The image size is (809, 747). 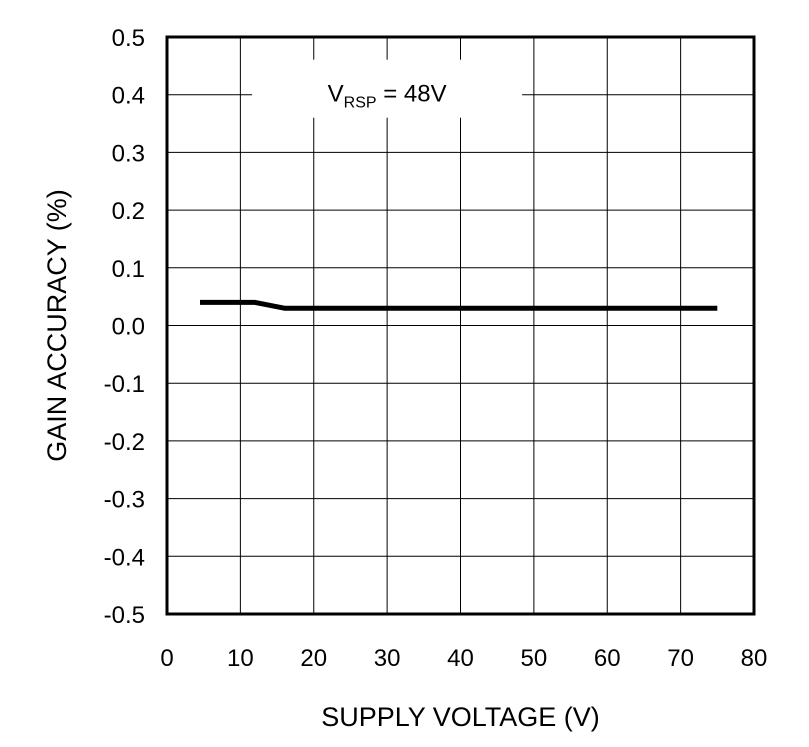 What do you see at coordinates (534, 658) in the screenshot?
I see `x-tick-label: 50` at bounding box center [534, 658].